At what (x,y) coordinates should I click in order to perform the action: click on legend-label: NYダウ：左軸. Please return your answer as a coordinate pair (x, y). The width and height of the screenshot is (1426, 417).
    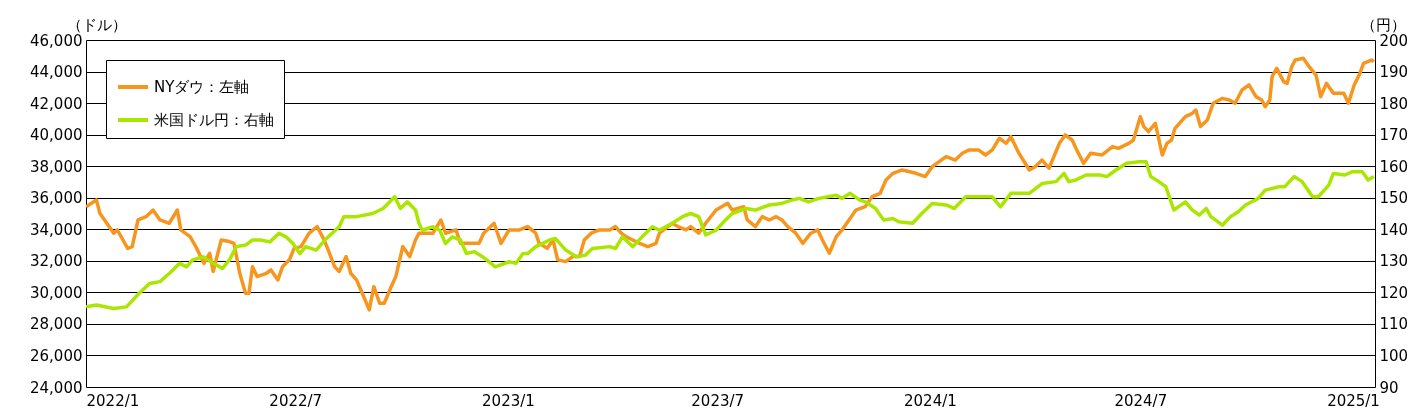
    Looking at the image, I should click on (202, 87).